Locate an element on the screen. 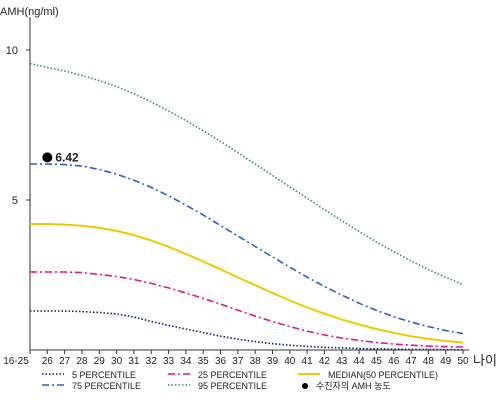 The width and height of the screenshot is (500, 400). legend-patient-label: 수진자의 AMH 농도 is located at coordinates (353, 386).